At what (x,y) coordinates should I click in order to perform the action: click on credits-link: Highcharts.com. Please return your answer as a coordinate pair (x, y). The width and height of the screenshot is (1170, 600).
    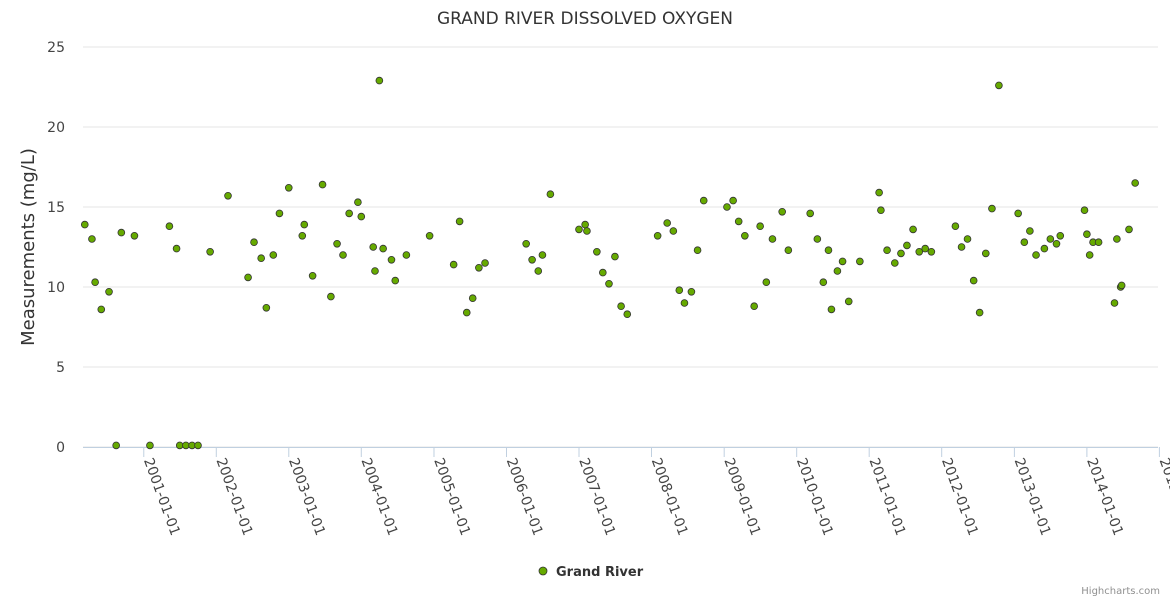
    Looking at the image, I should click on (1120, 591).